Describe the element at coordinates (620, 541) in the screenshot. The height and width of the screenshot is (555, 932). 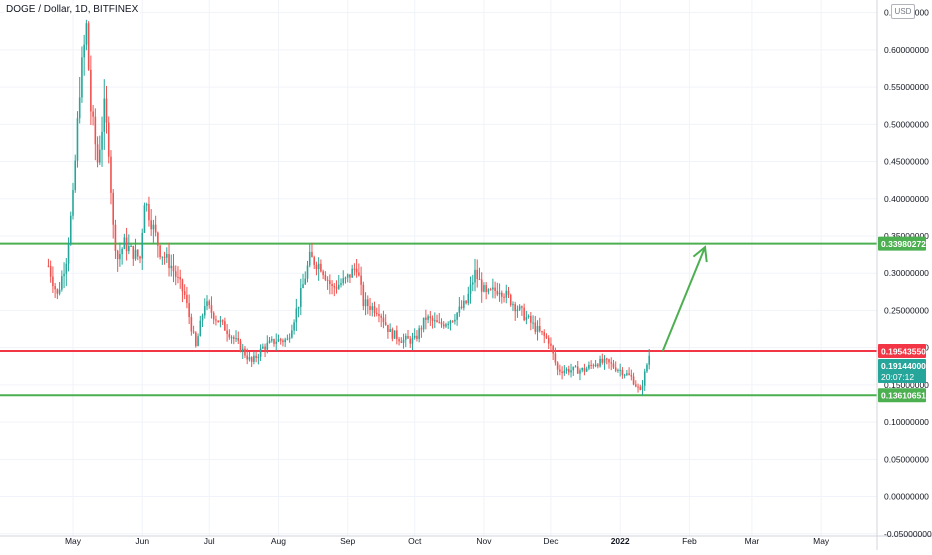
I see `x-tick-label: 2022` at that location.